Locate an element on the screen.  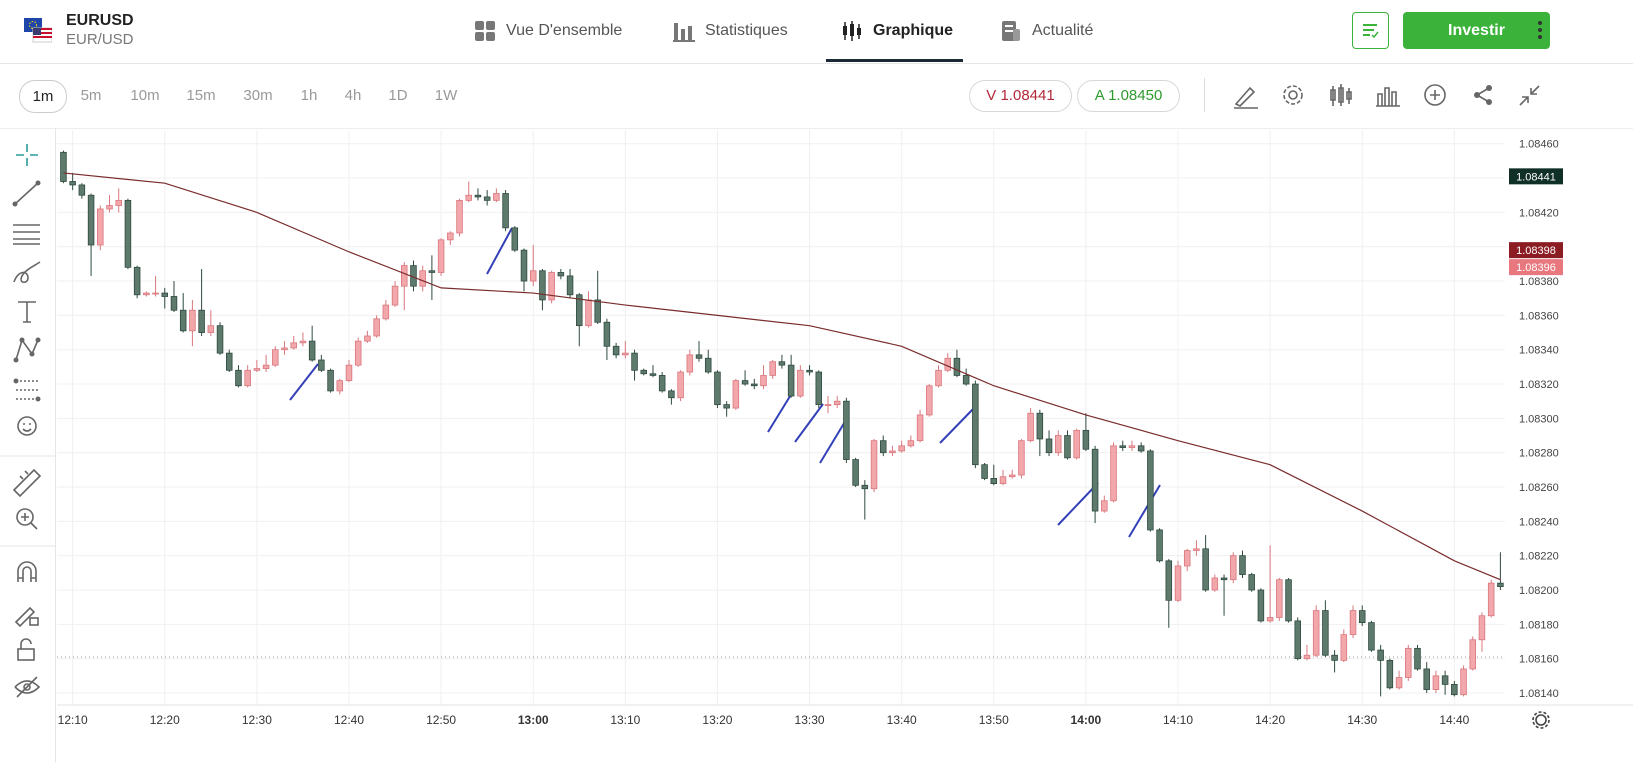
lock-drawings is located at coordinates (26, 617).